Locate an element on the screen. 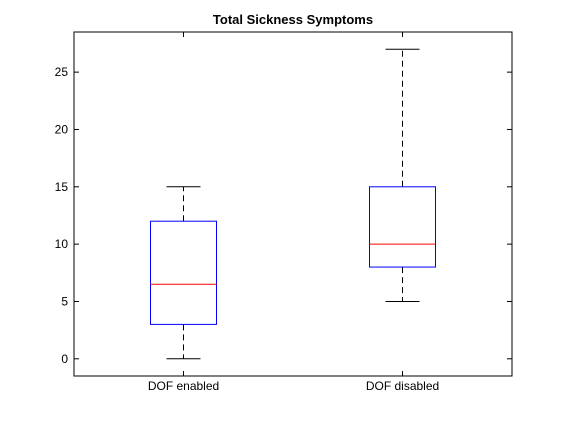  y-tick-label: 20 is located at coordinates (62, 129).